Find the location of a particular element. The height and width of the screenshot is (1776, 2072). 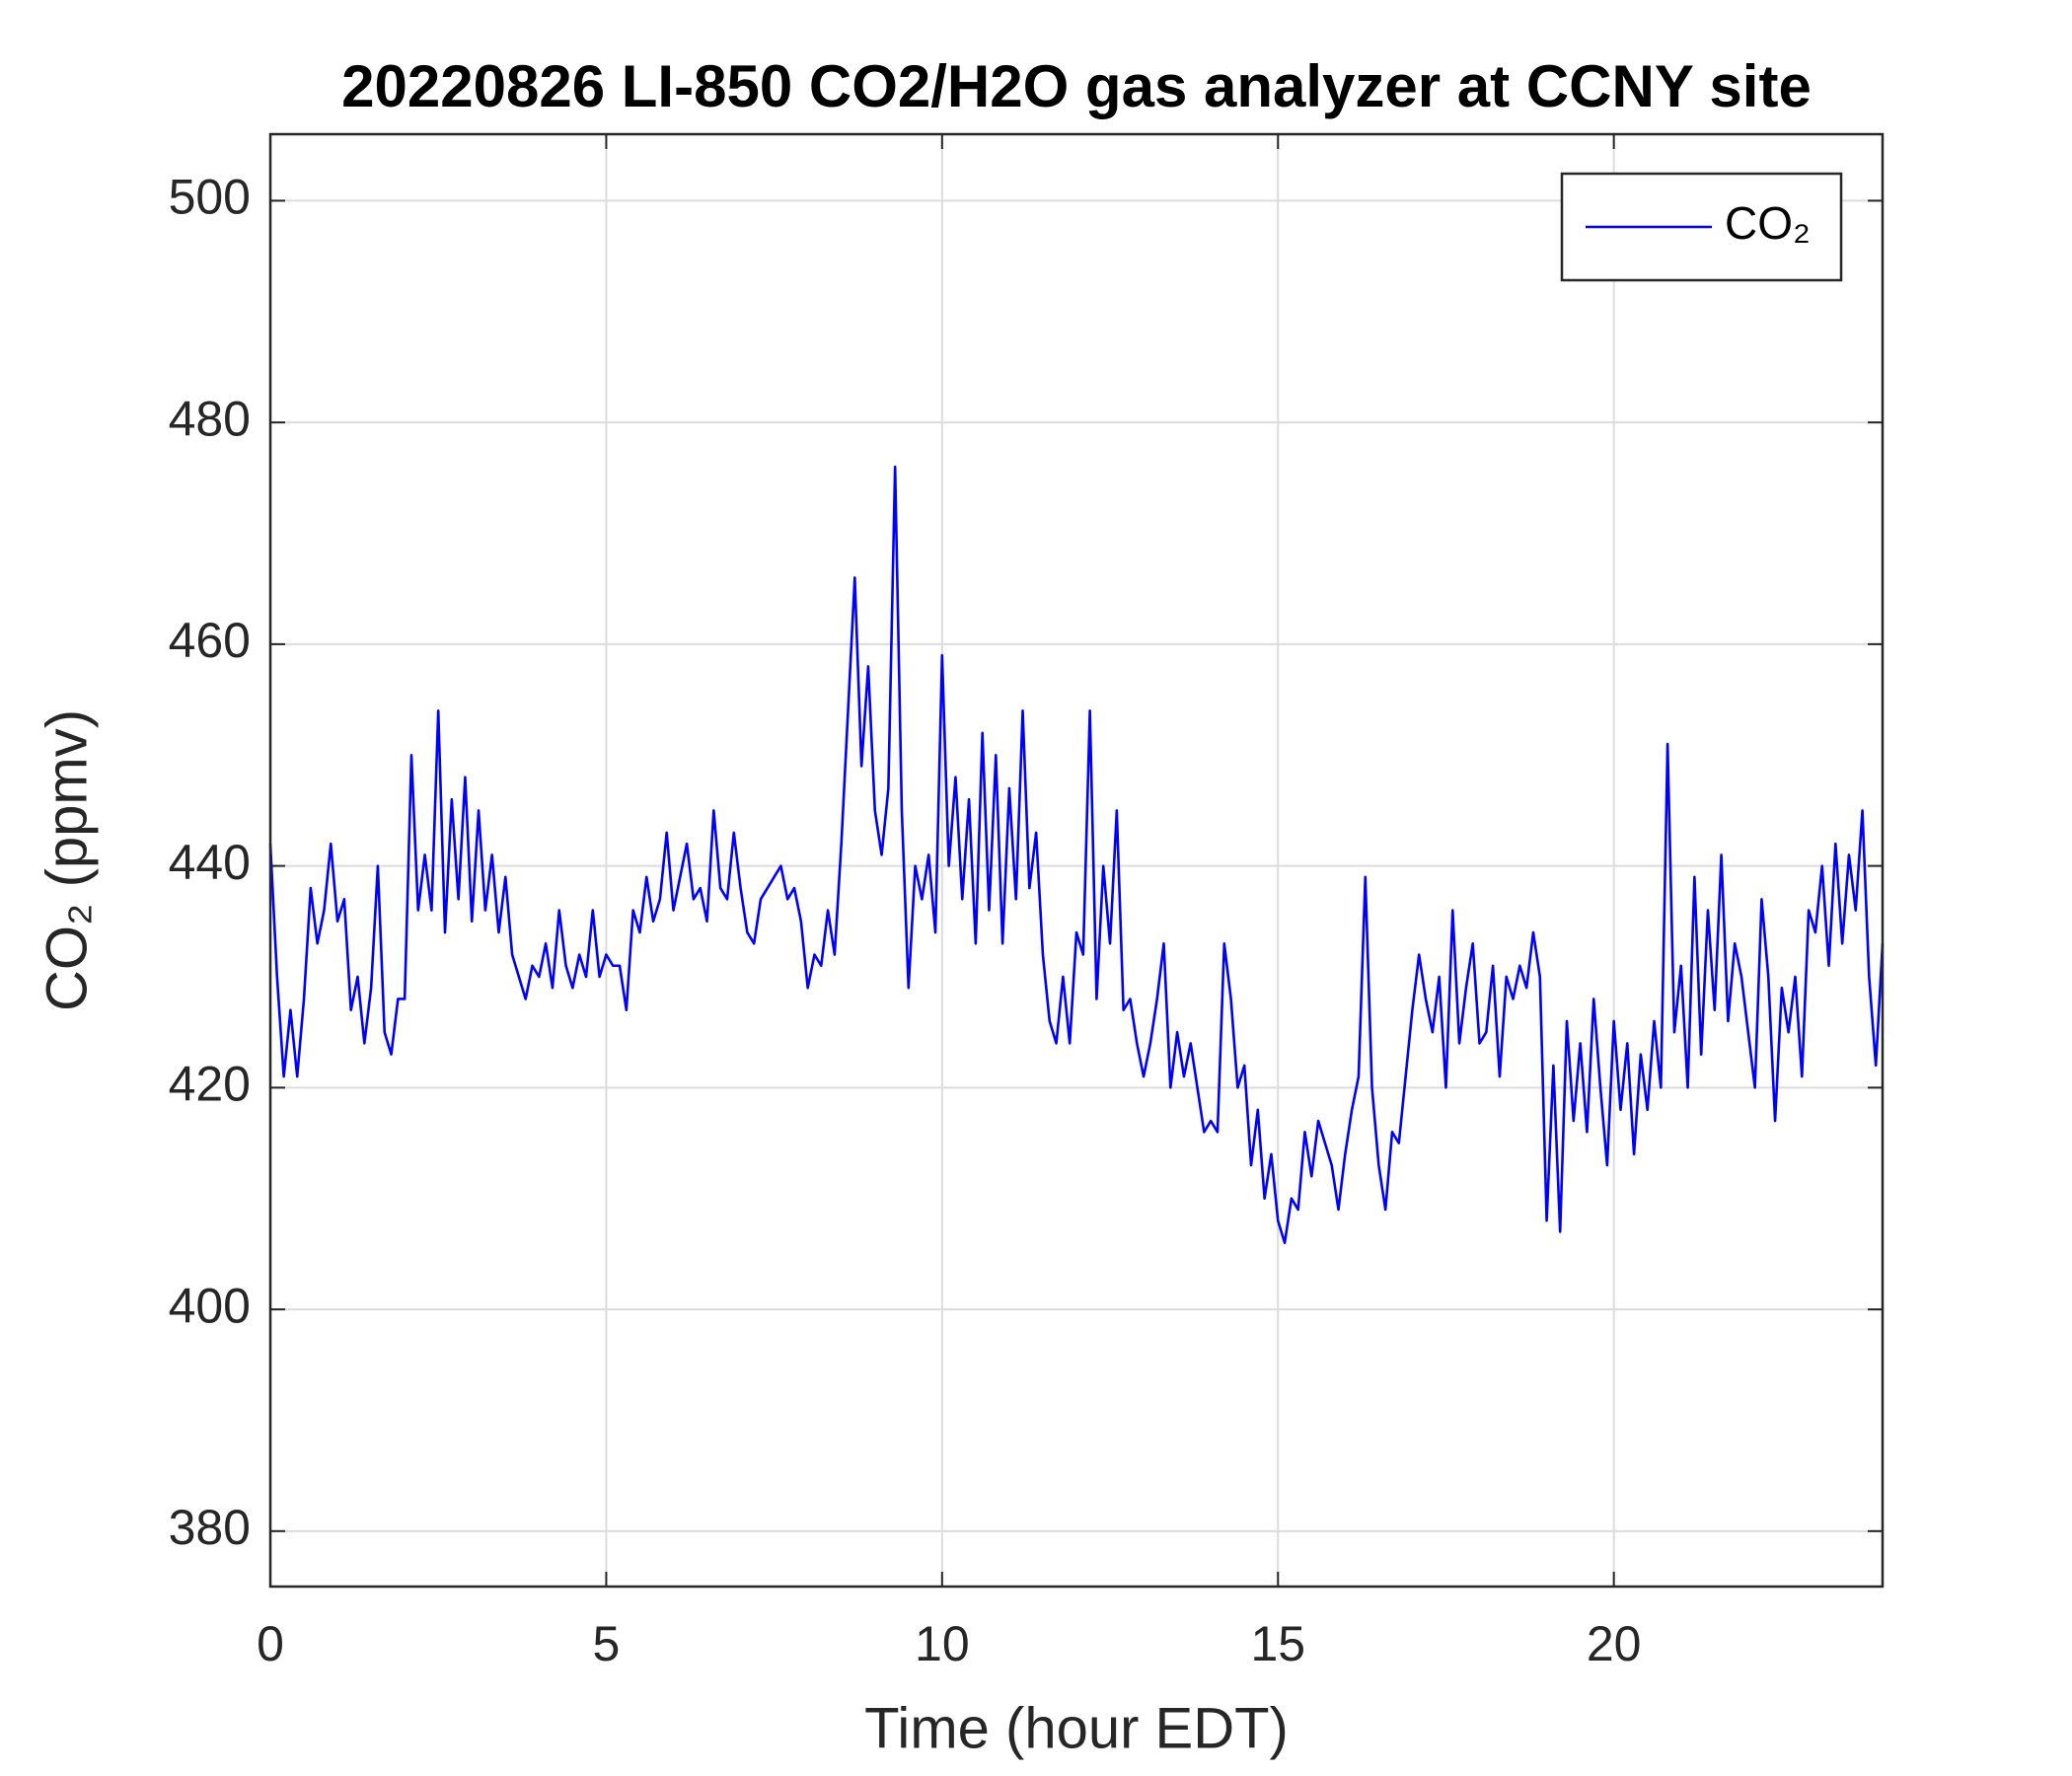

y-tick-label: 380 is located at coordinates (210, 1528).